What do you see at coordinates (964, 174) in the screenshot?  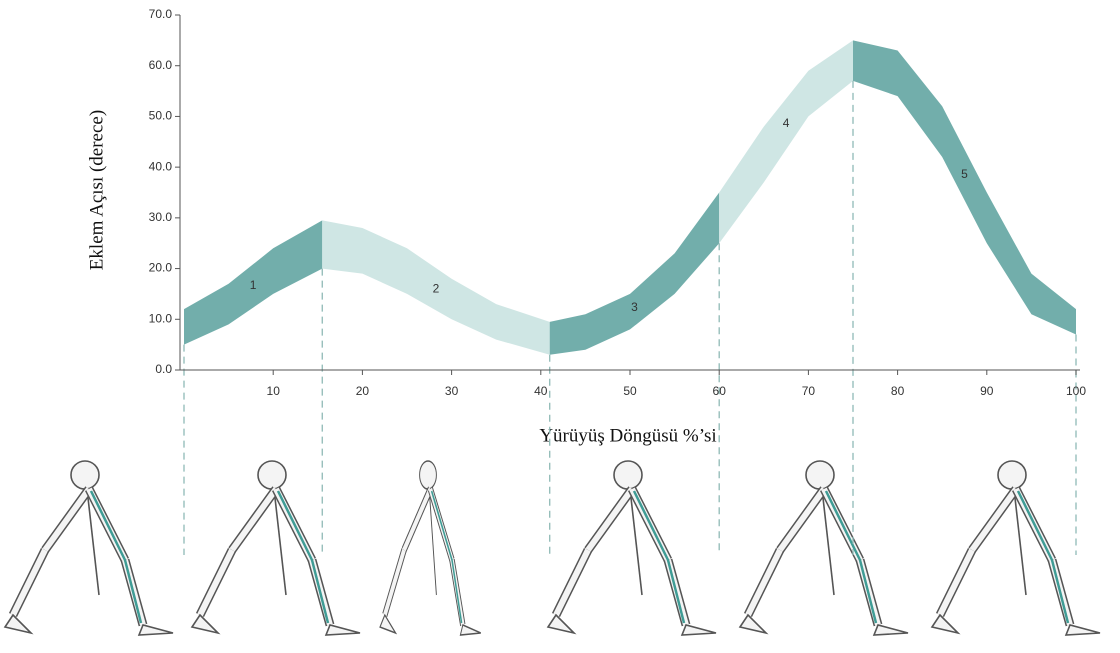 I see `phase-label: 5` at bounding box center [964, 174].